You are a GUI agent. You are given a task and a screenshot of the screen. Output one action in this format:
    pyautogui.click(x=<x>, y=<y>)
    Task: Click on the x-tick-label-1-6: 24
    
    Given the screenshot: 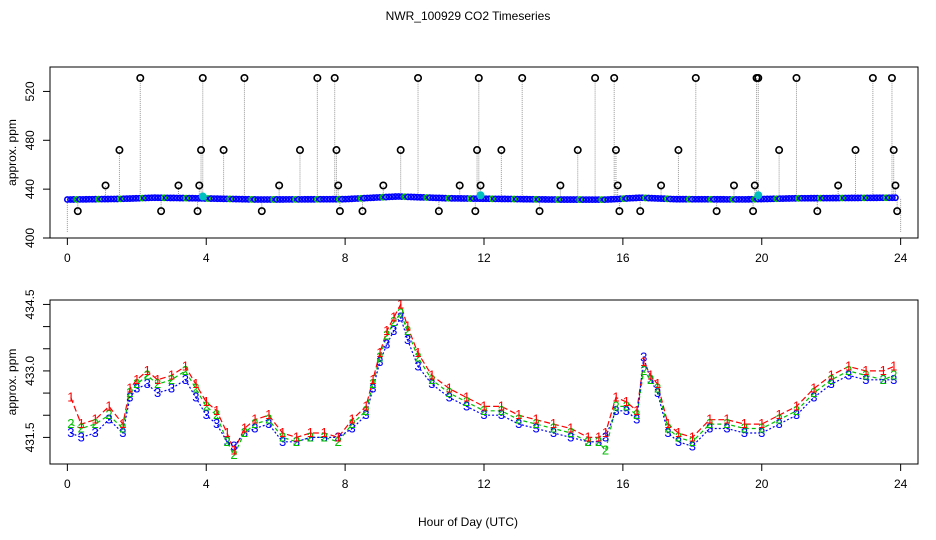 What is the action you would take?
    pyautogui.click(x=901, y=258)
    